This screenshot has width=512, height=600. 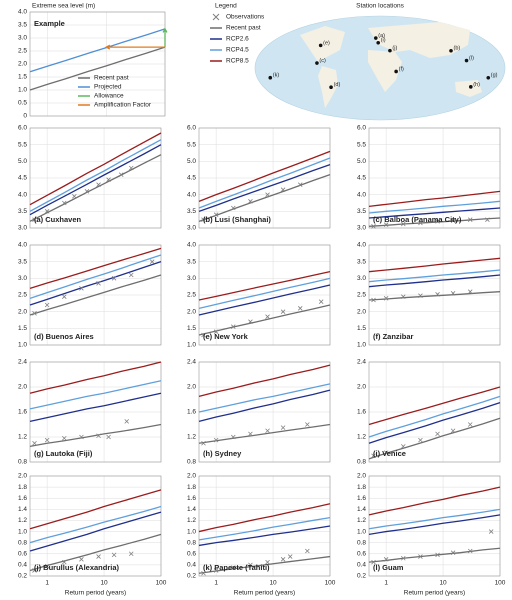 I want to click on panel-title: (k) Papeete (Tahiti), so click(x=236, y=567).